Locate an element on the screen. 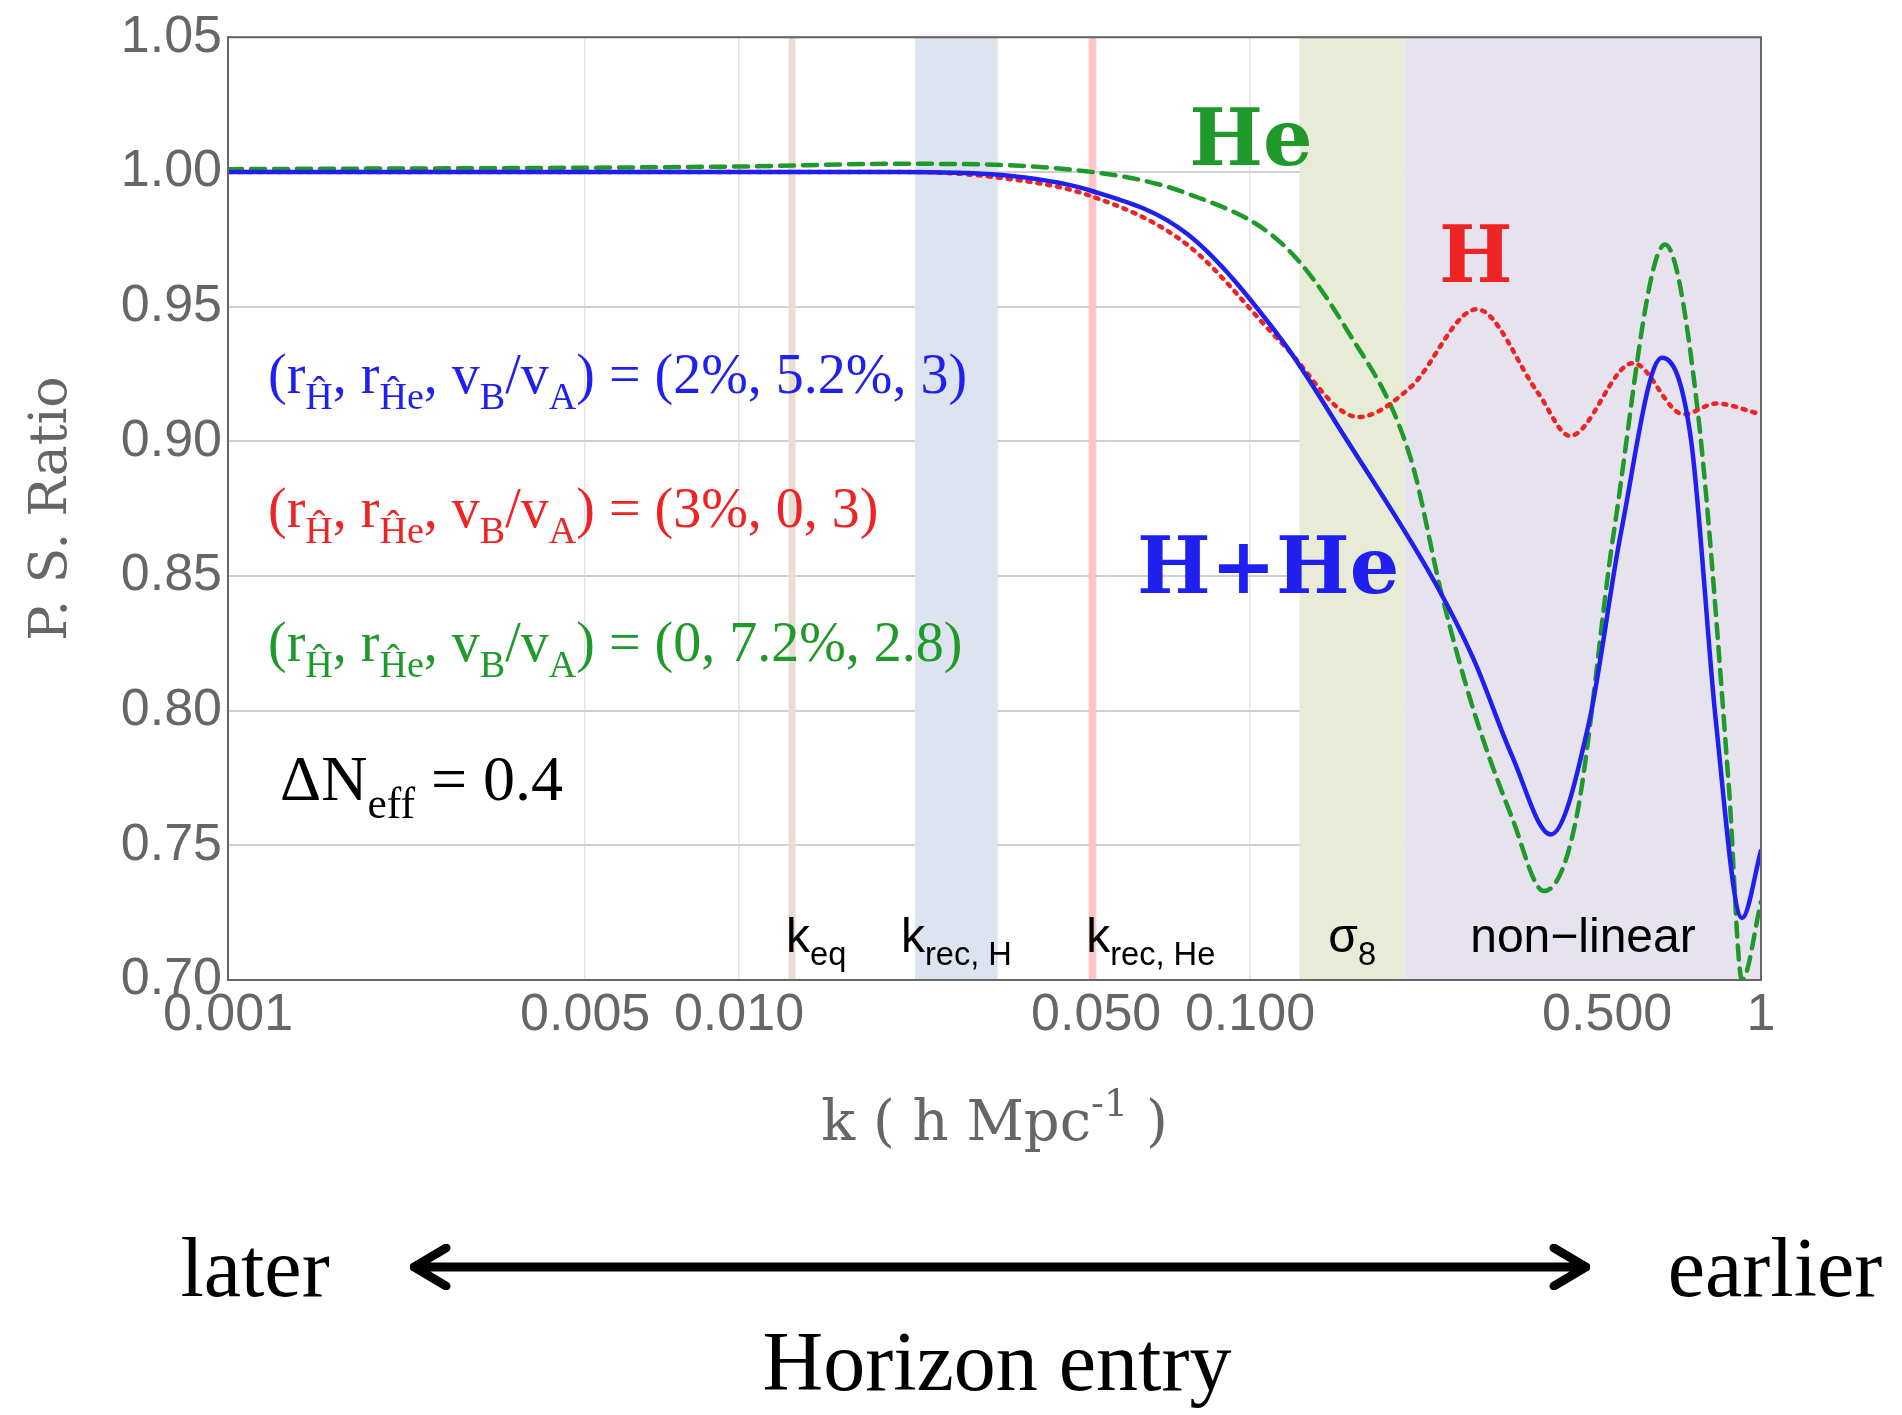  x-tick-label: 0.010 is located at coordinates (739, 1011).